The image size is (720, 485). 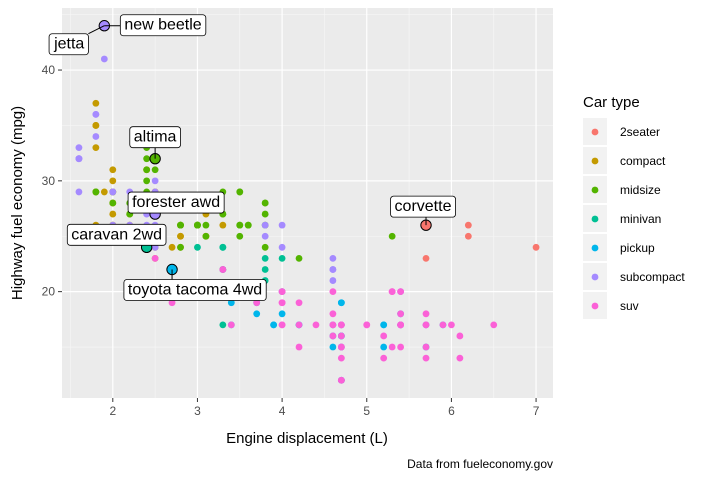 What do you see at coordinates (652, 277) in the screenshot?
I see `legend-label: subcompact` at bounding box center [652, 277].